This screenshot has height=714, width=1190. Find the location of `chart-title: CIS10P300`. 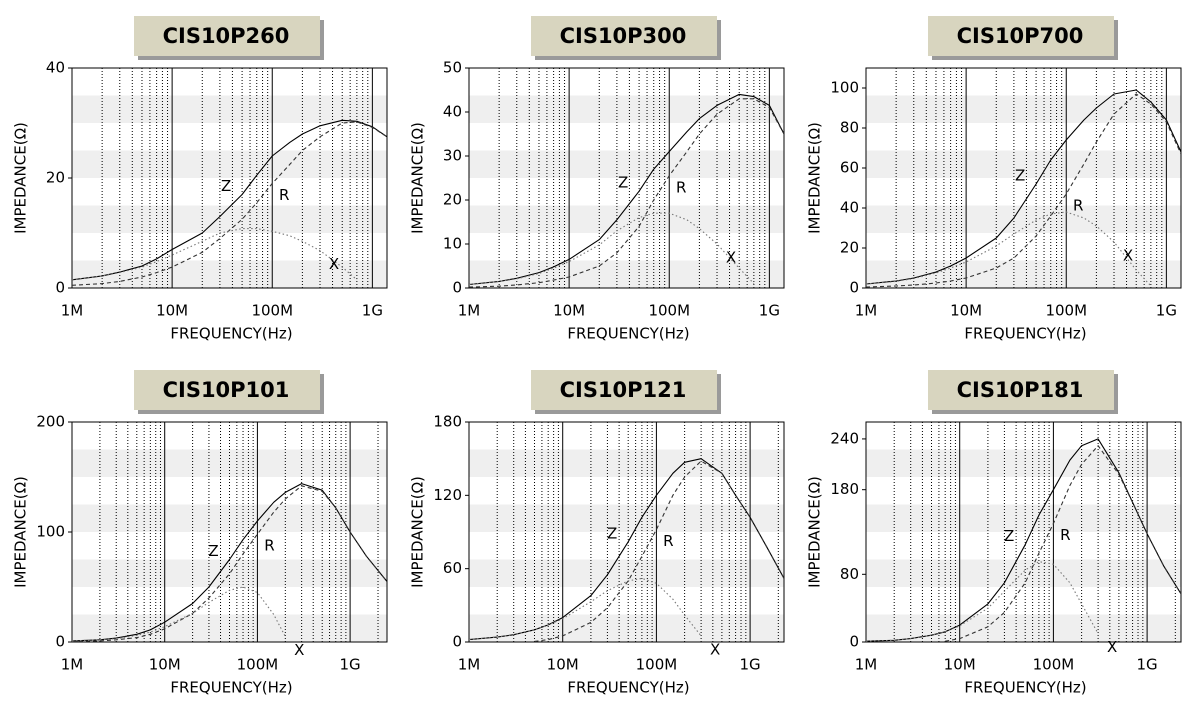

chart-title: CIS10P300 is located at coordinates (623, 36).